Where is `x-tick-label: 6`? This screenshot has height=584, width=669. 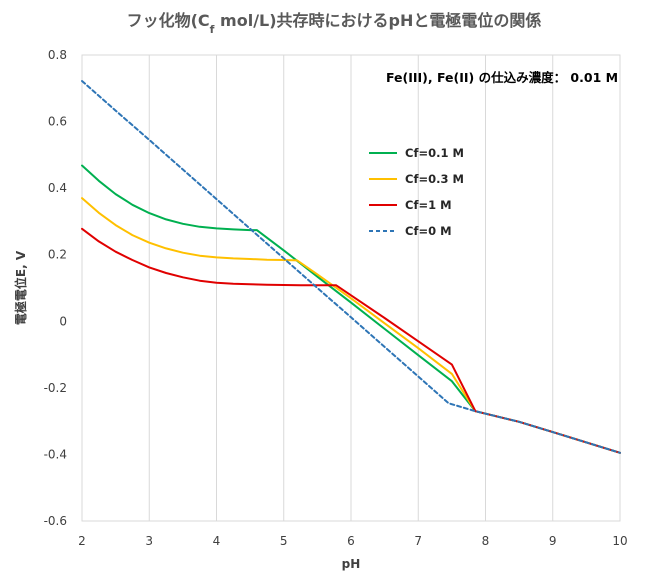 x-tick-label: 6 is located at coordinates (351, 541).